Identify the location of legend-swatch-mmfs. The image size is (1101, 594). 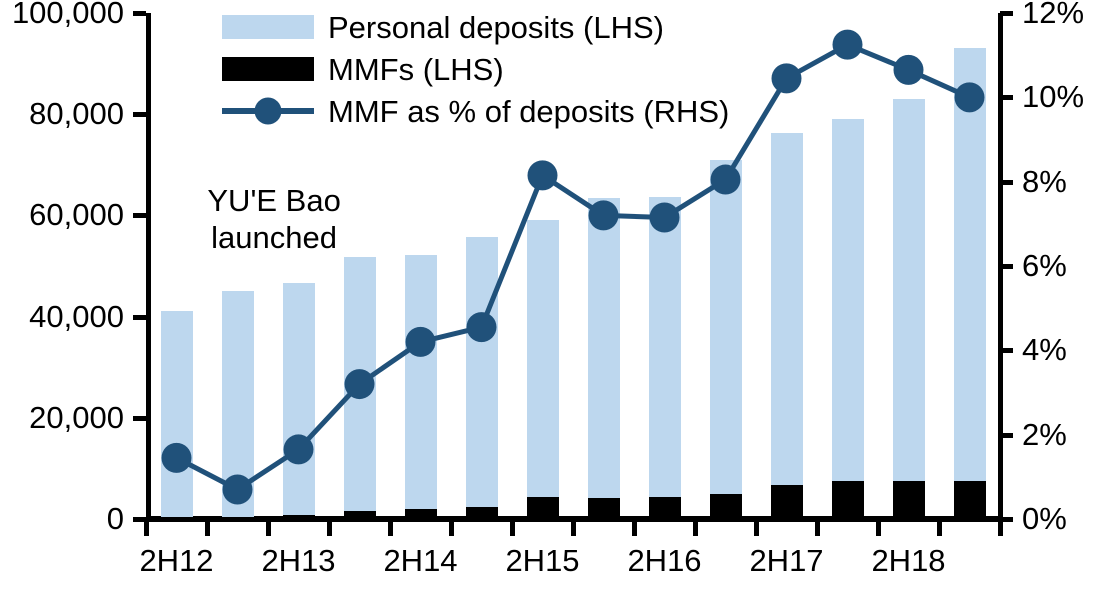
(268, 69).